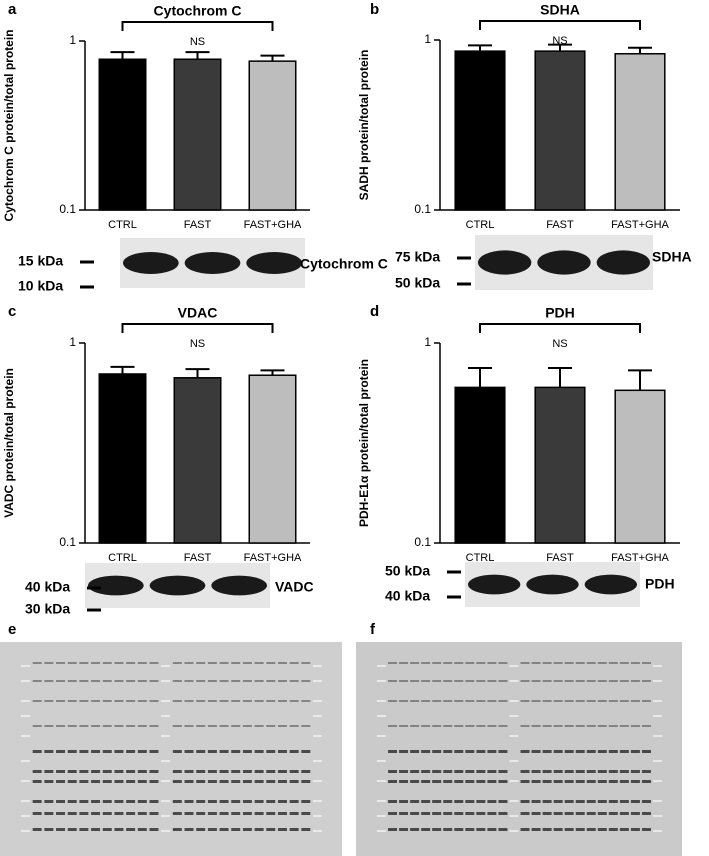 This screenshot has width=709, height=856. What do you see at coordinates (198, 225) in the screenshot?
I see `x-tick-label: FAST` at bounding box center [198, 225].